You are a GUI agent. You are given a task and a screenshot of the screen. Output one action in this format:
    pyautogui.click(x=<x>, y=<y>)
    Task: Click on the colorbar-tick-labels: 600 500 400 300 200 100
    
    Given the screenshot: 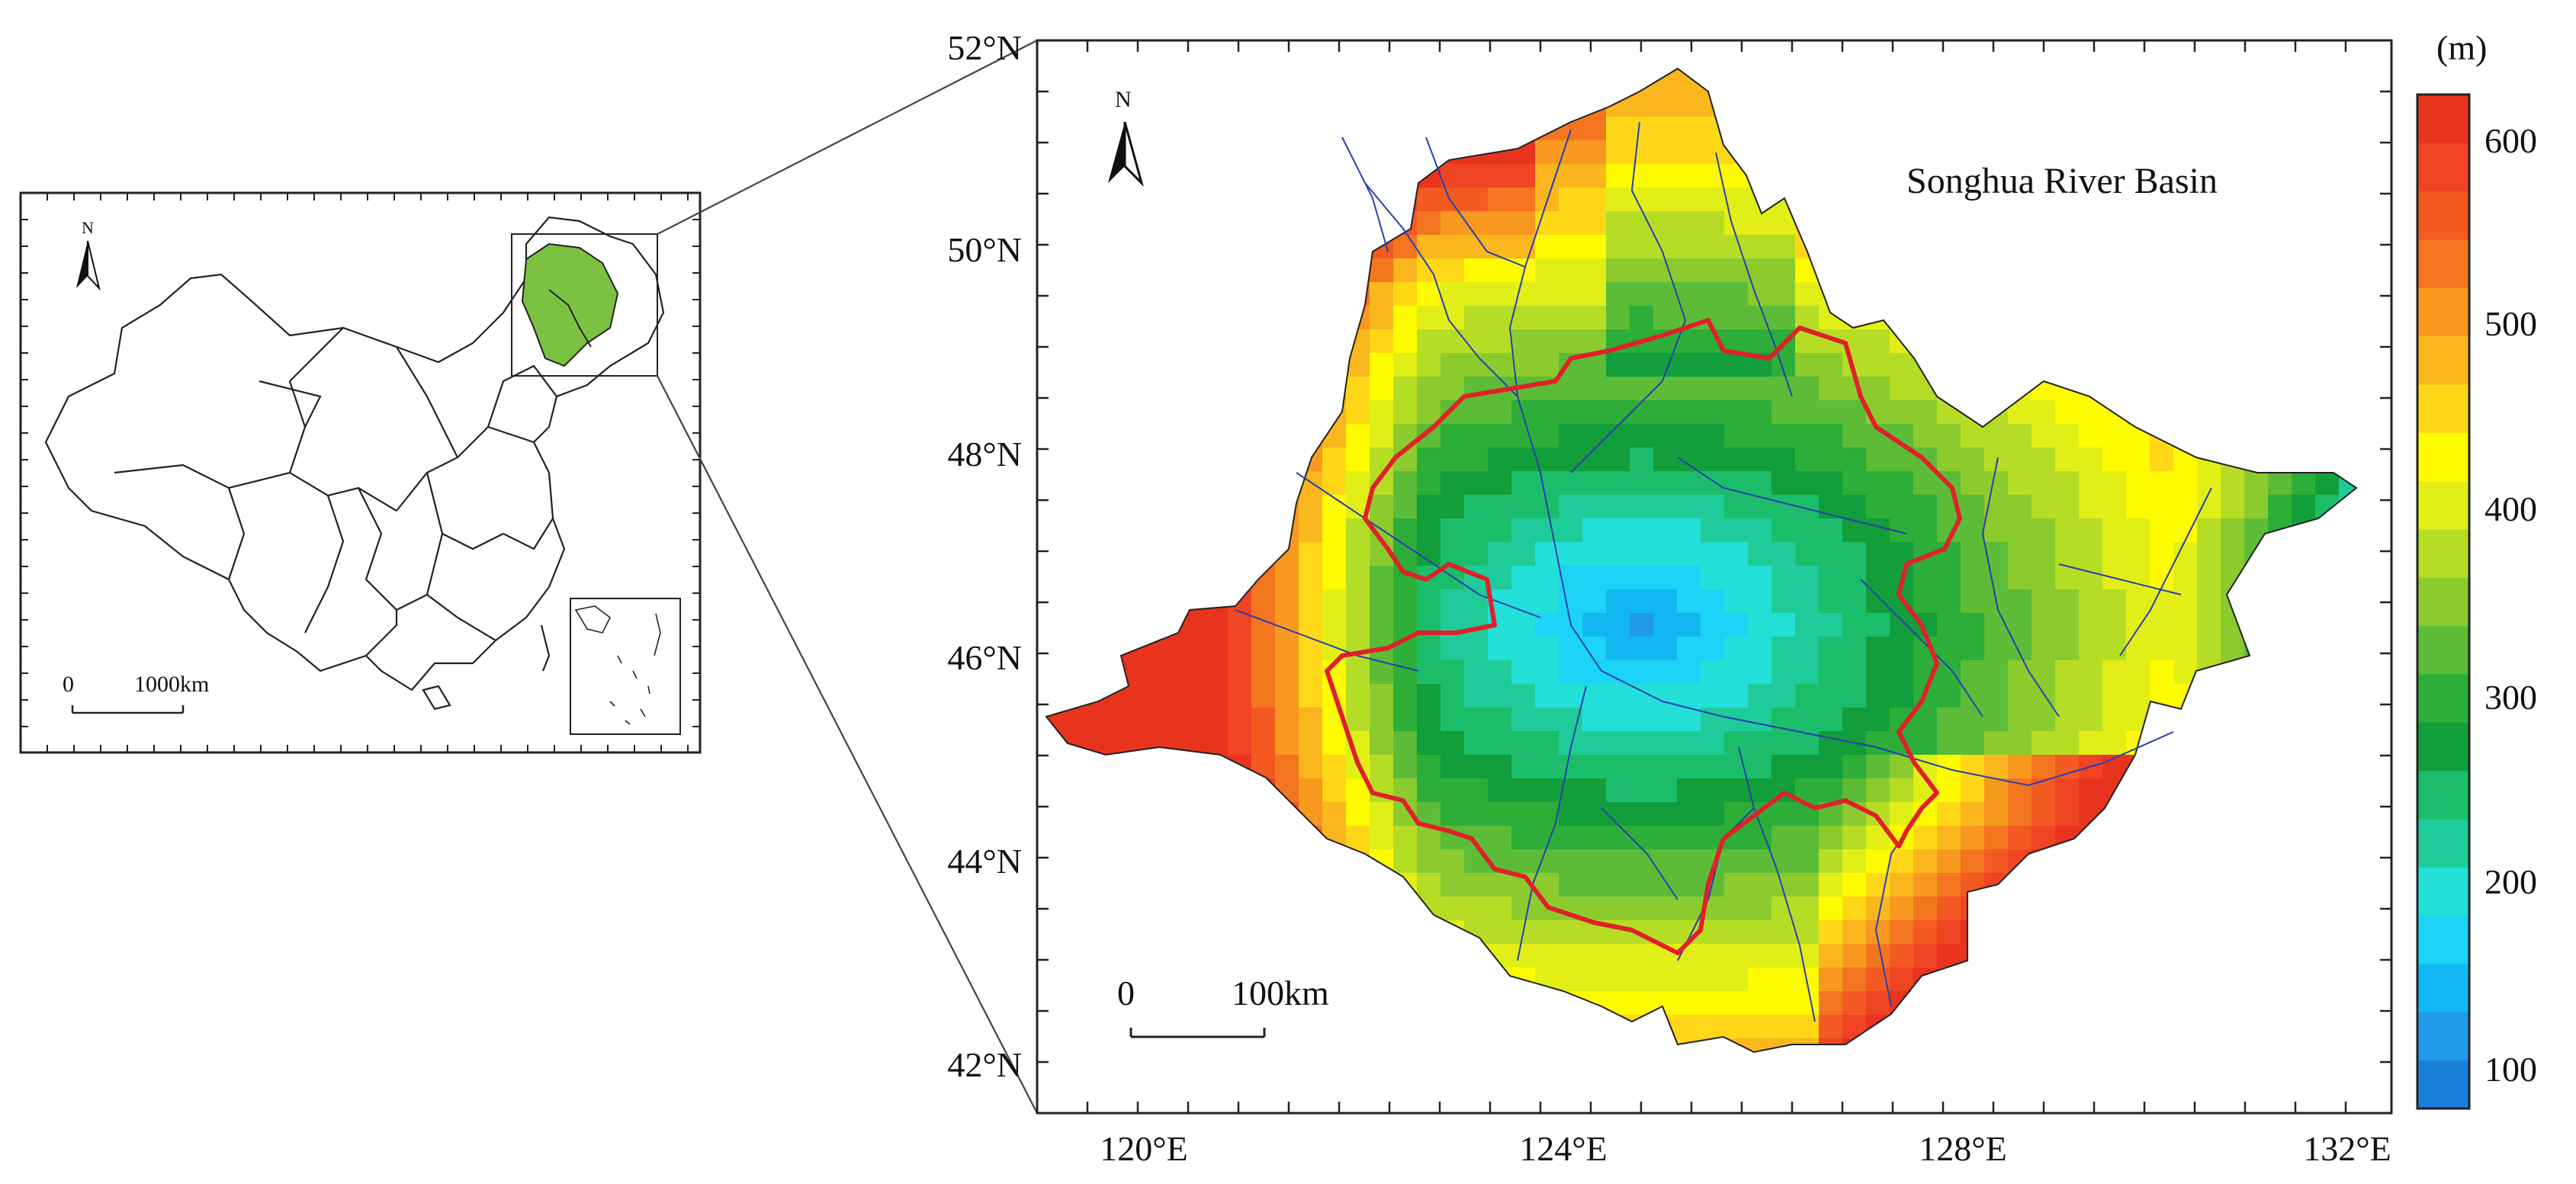 What is the action you would take?
    pyautogui.click(x=2510, y=605)
    